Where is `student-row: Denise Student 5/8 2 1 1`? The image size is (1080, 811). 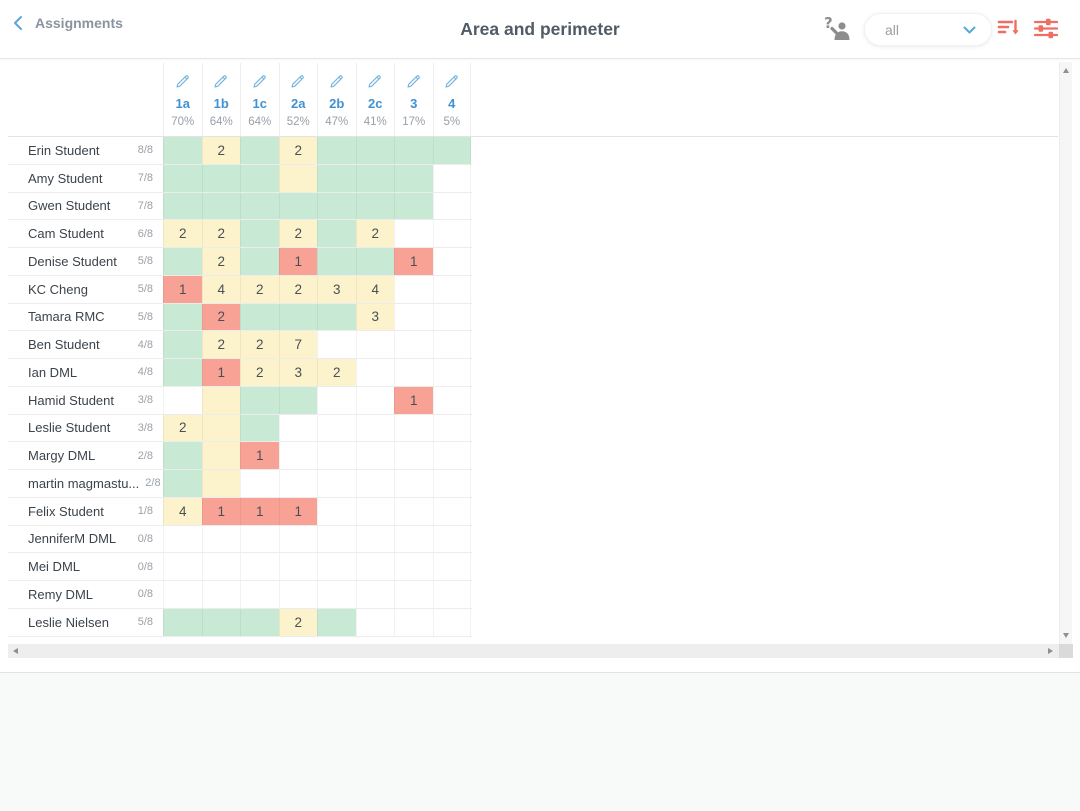
student-row: Denise Student 5/8 2 1 1 is located at coordinates (240, 262).